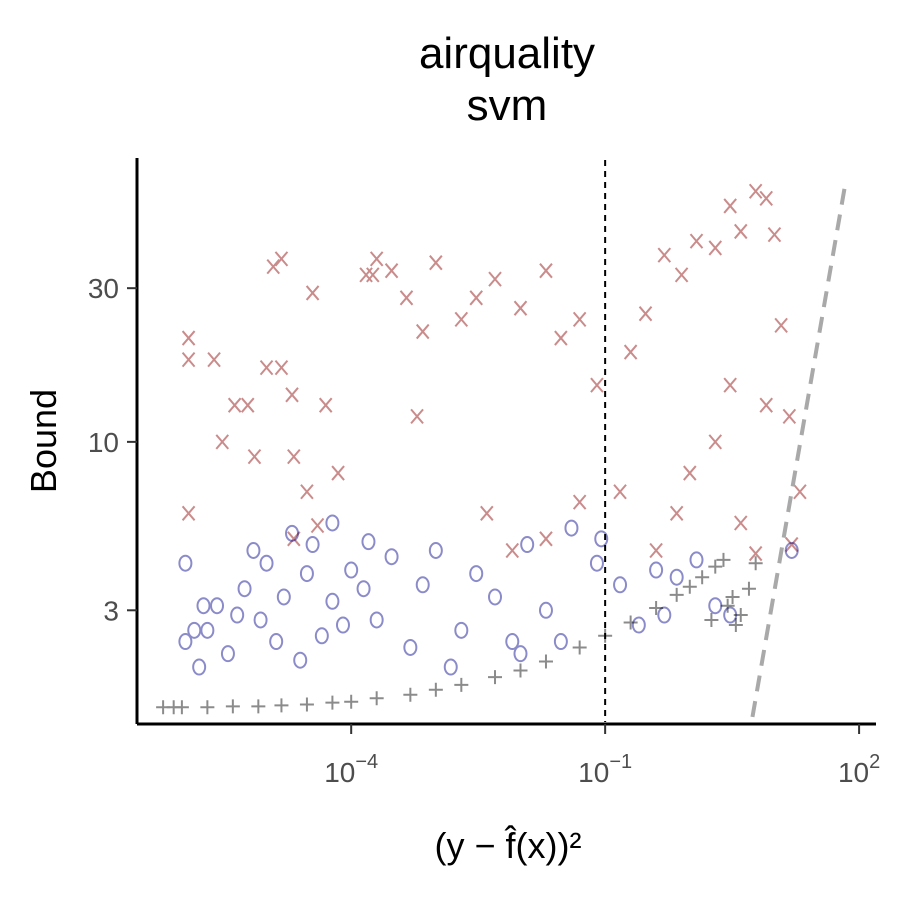 The width and height of the screenshot is (900, 900). Describe the element at coordinates (799, 448) in the screenshot. I see `diagonal-reference-line` at that location.